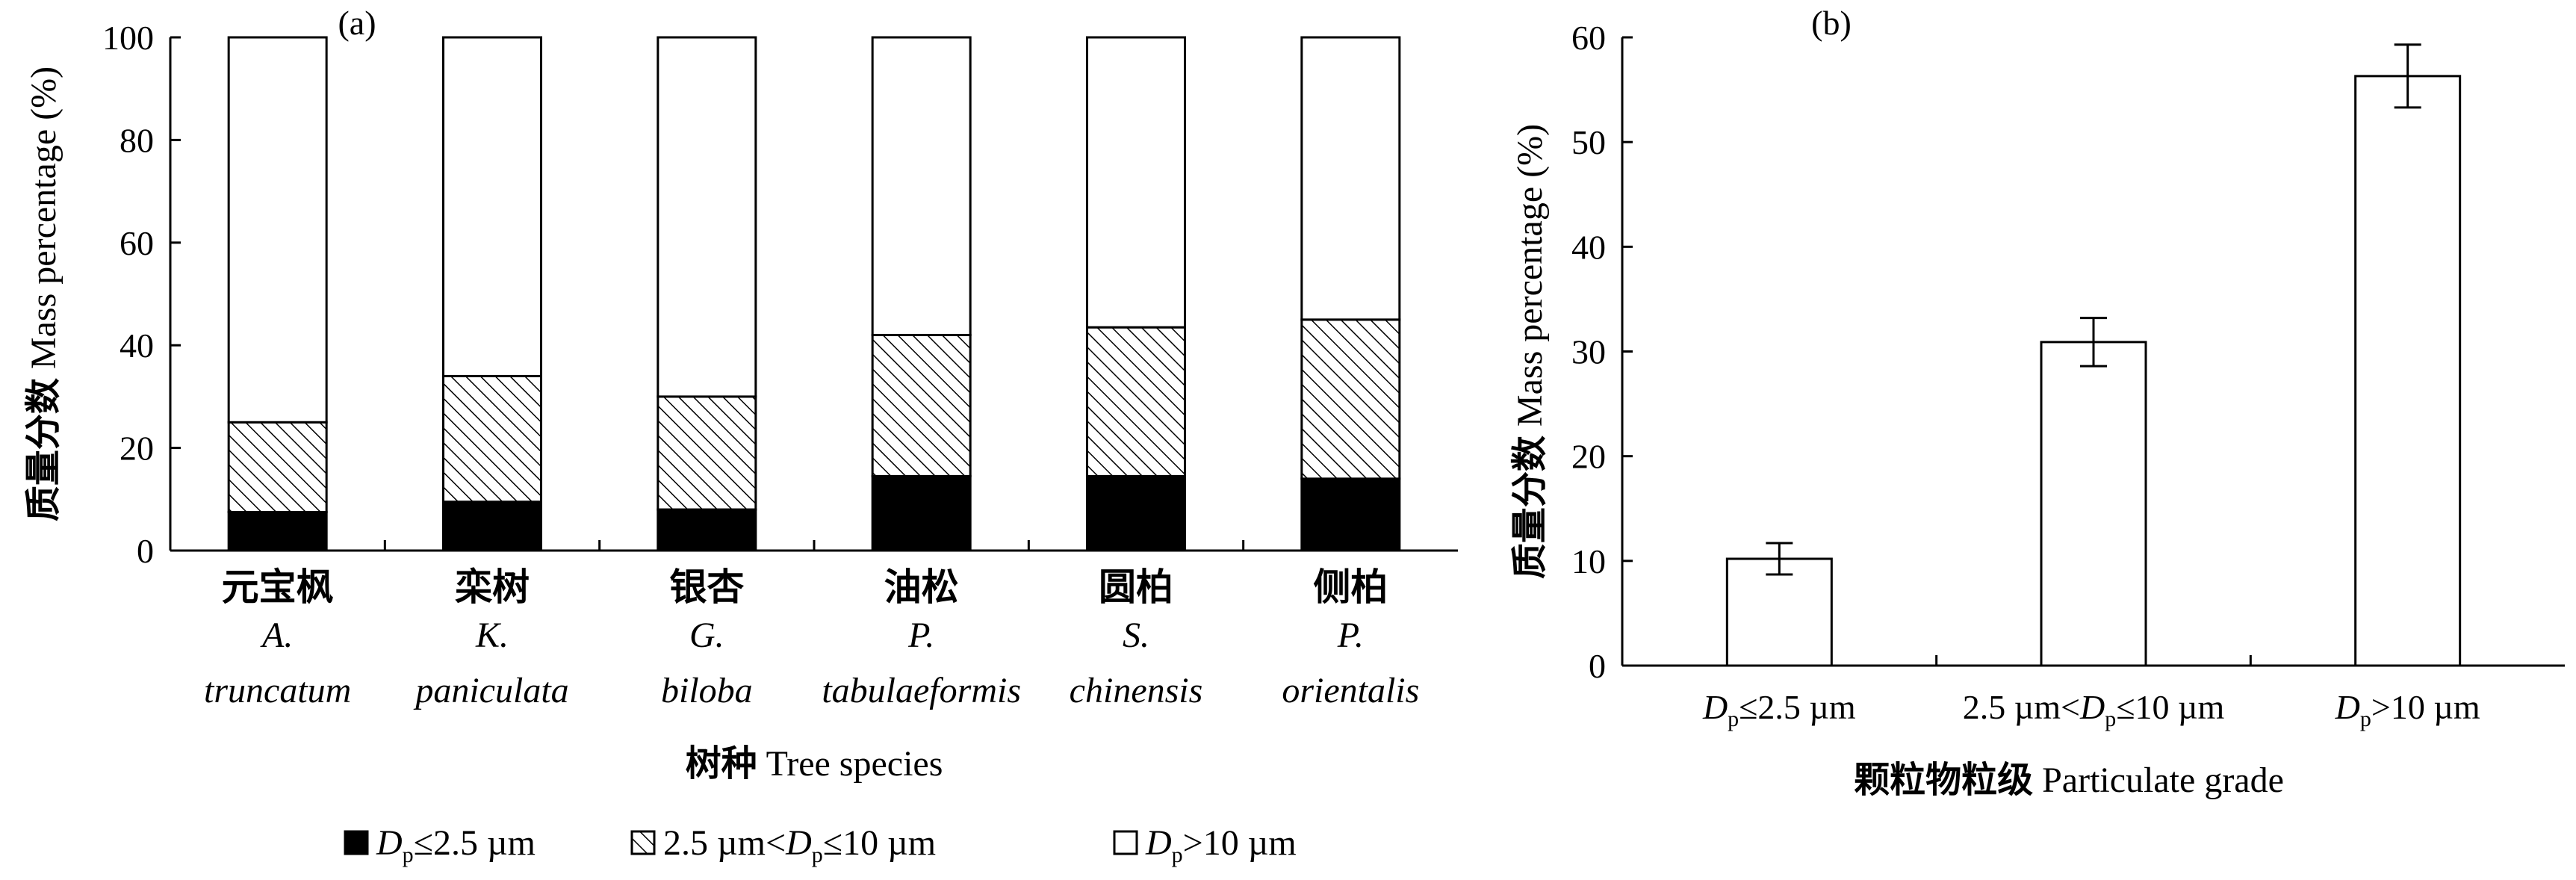 The height and width of the screenshot is (880, 2576). Describe the element at coordinates (491, 690) in the screenshot. I see `category-label-species: paniculata` at that location.